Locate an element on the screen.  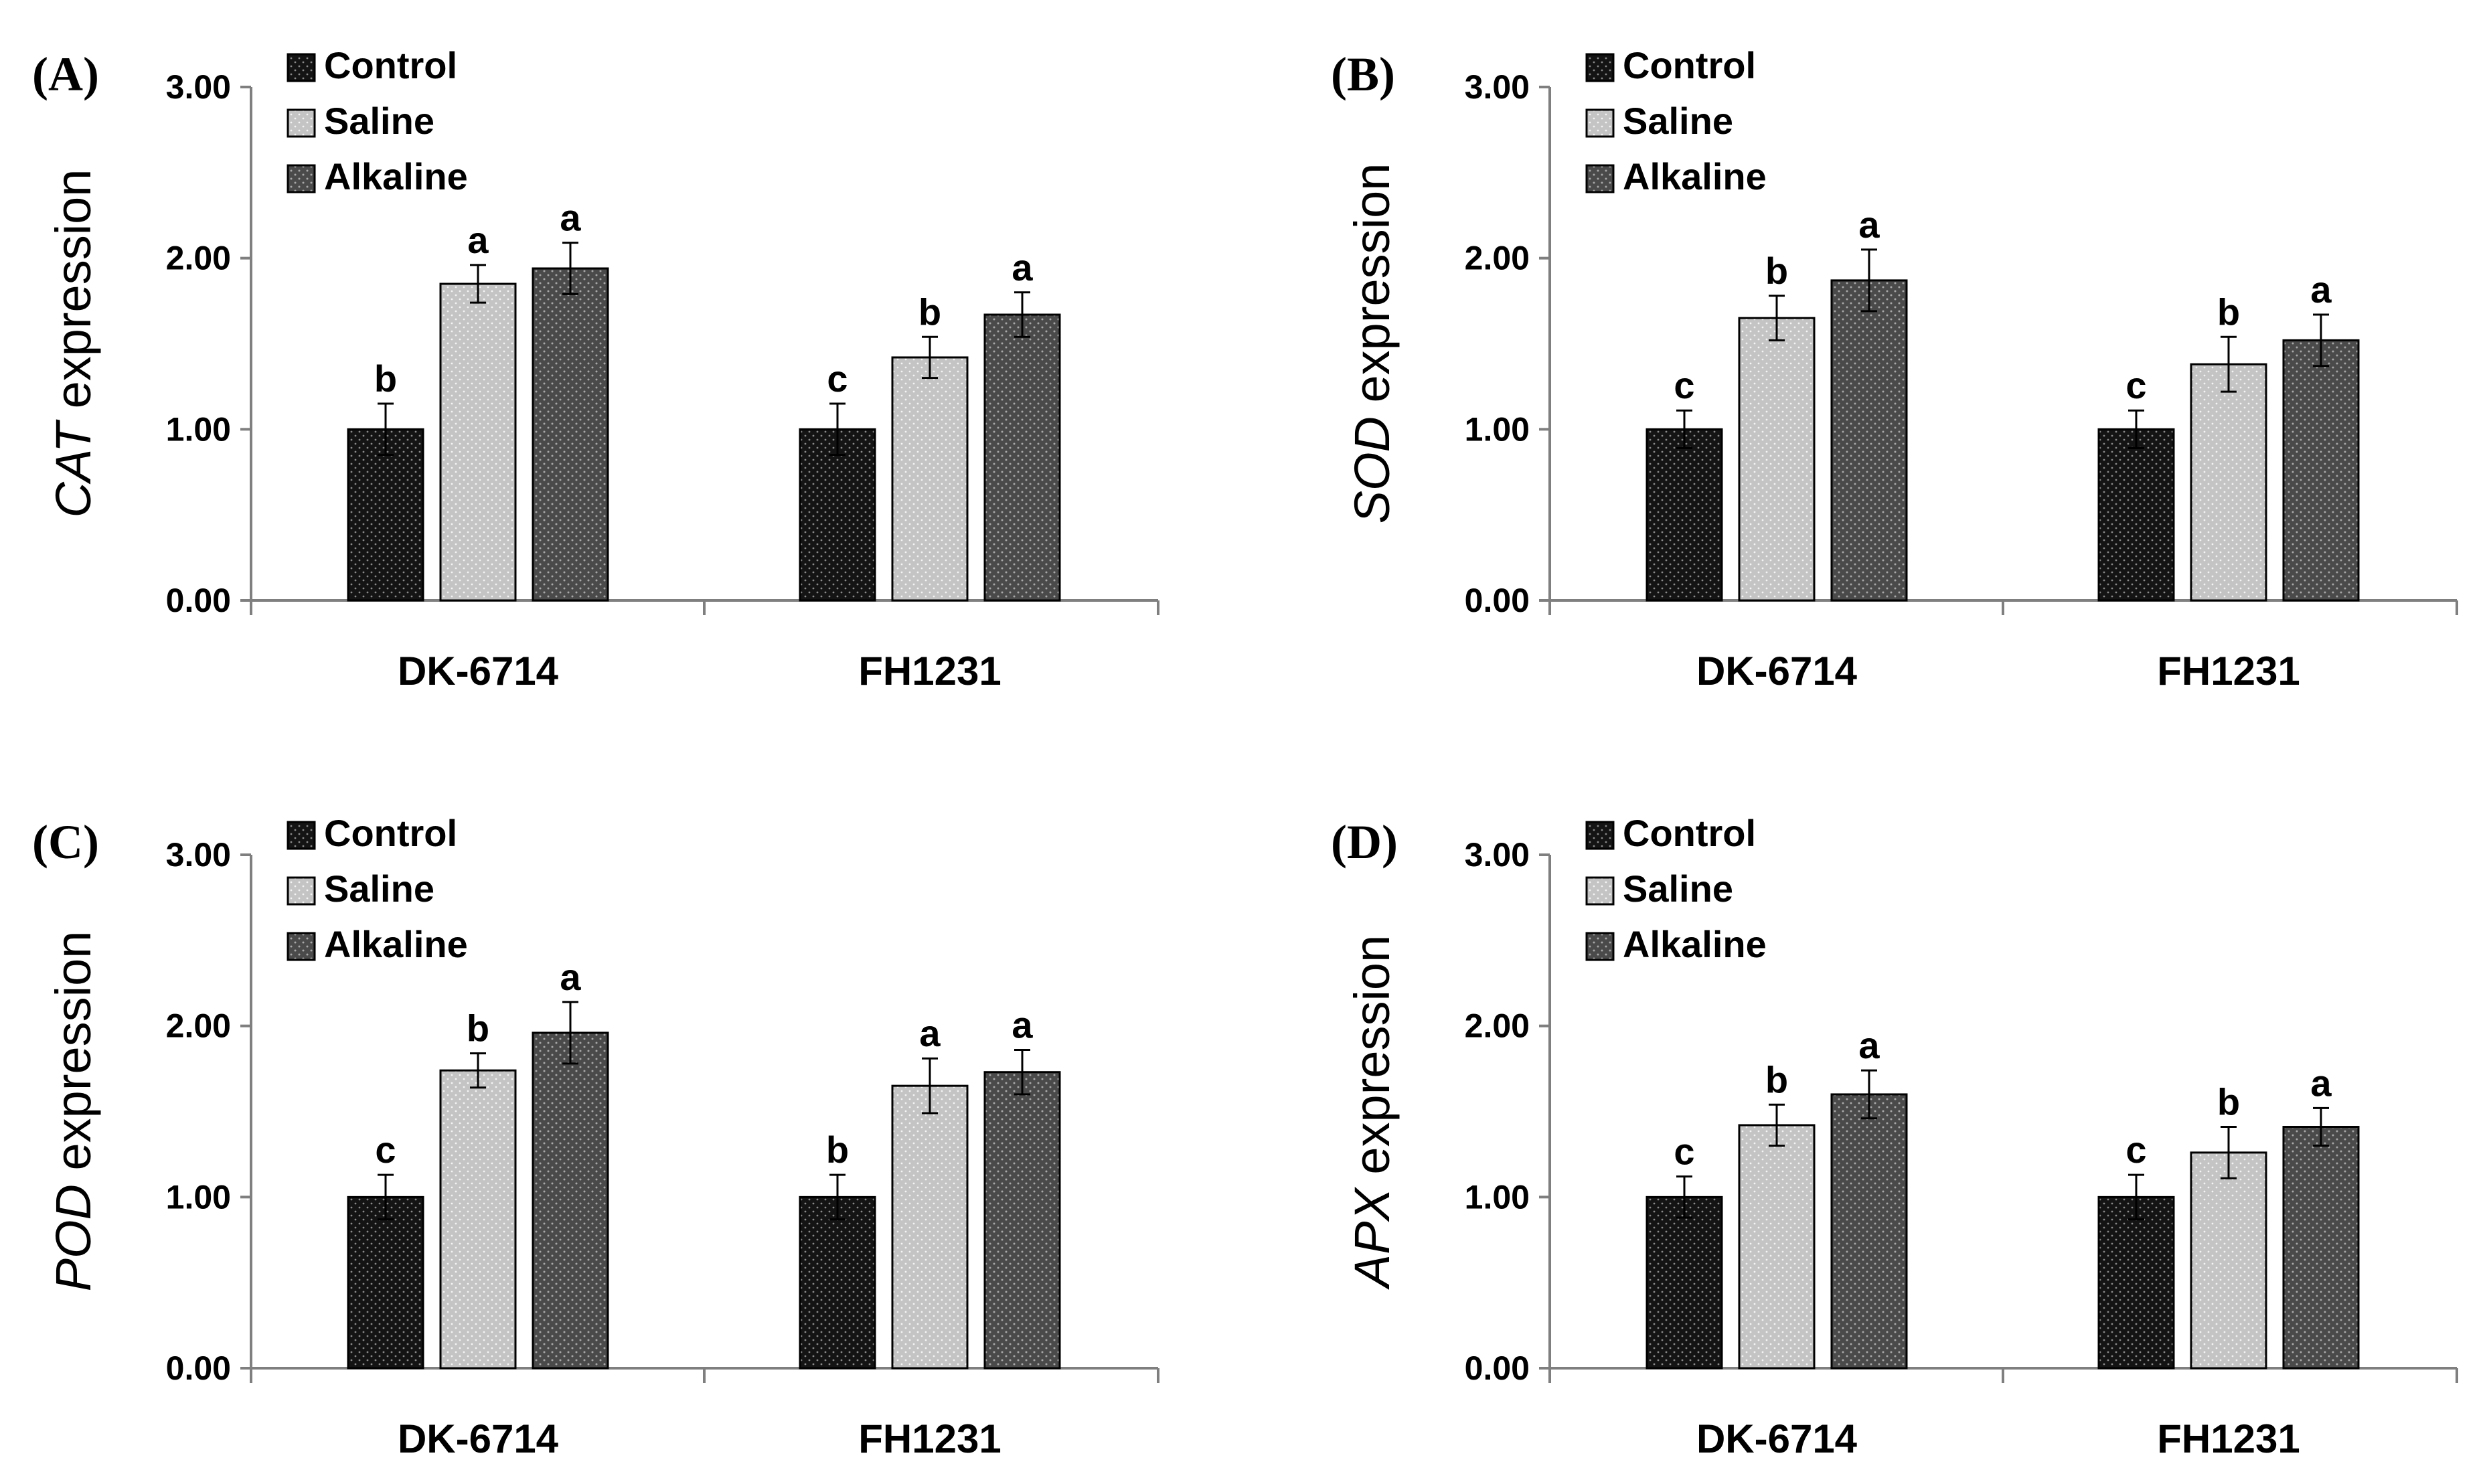
panel-label: (C) is located at coordinates (65, 842).